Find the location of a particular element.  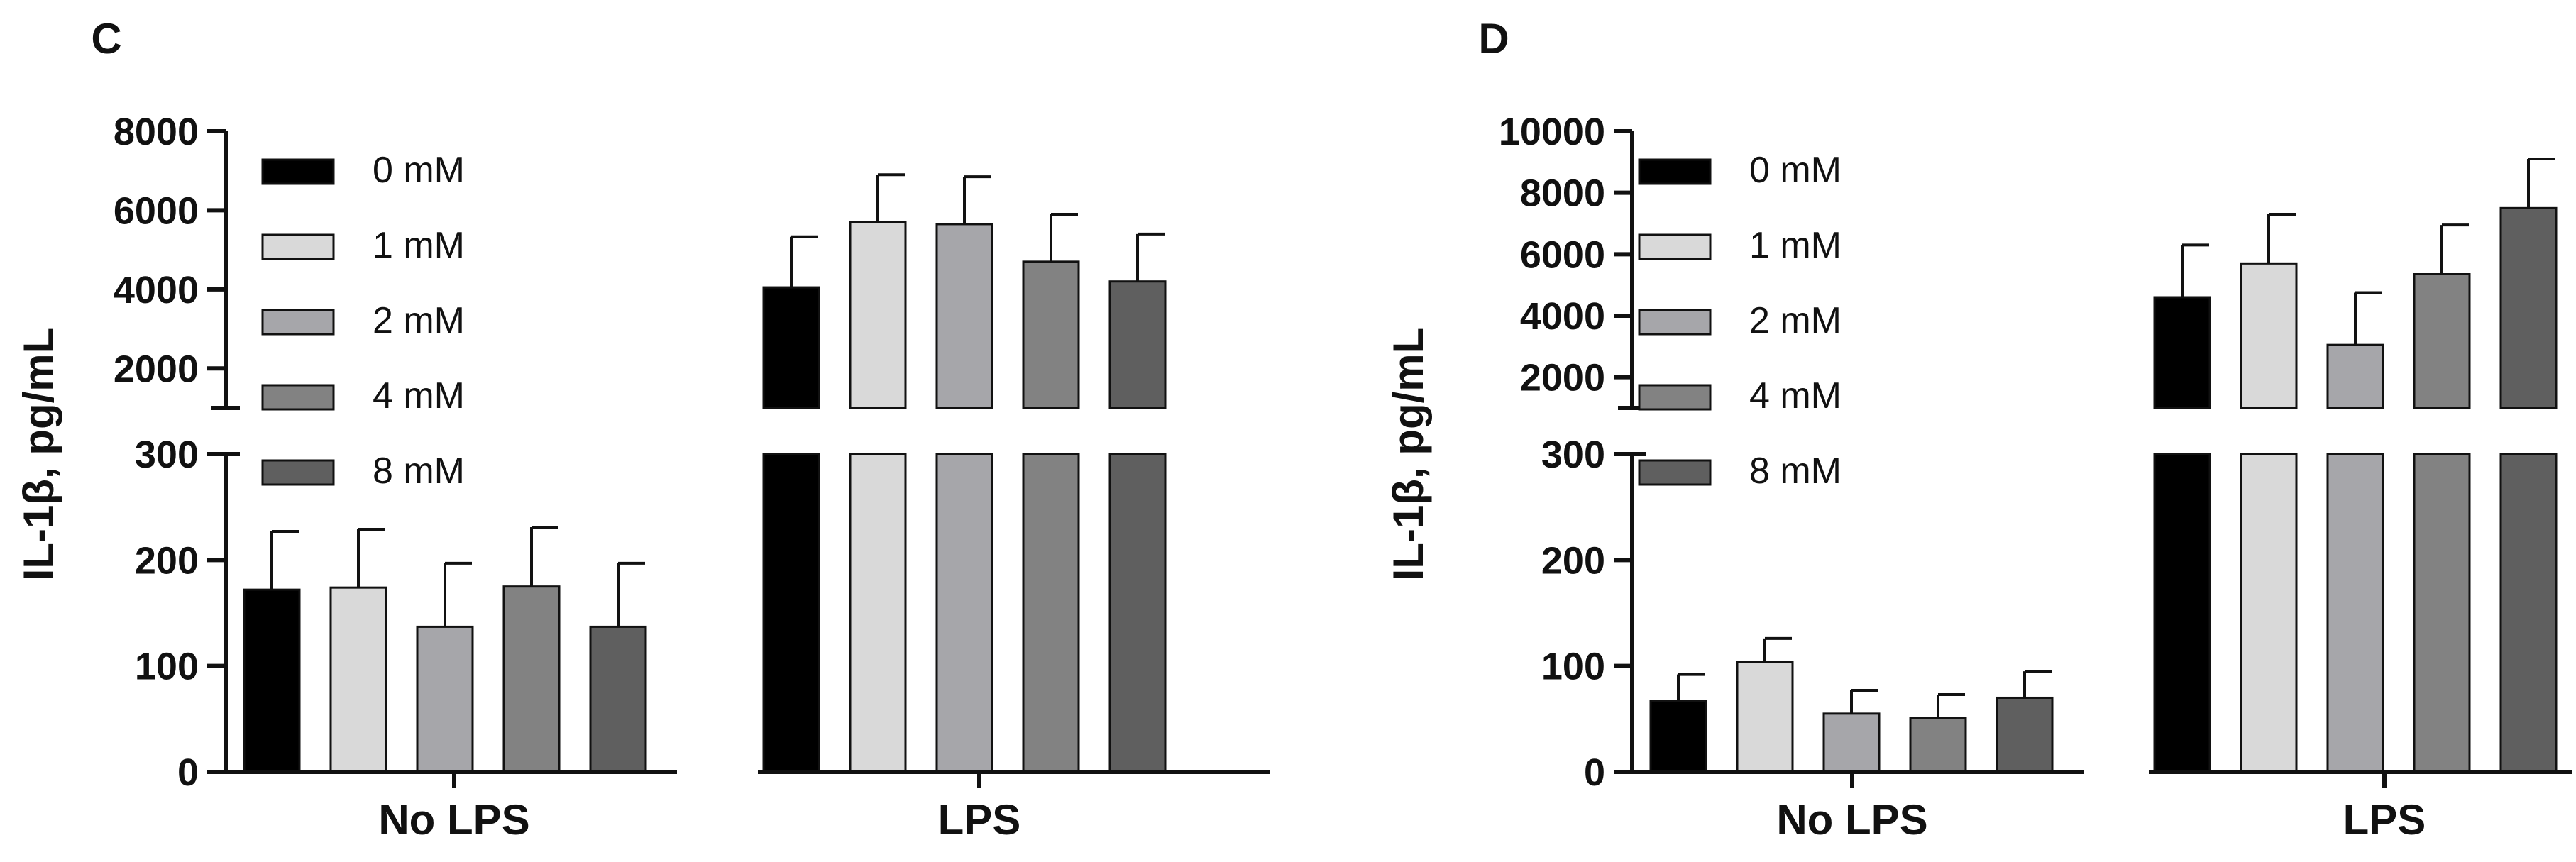

panel-letter: C is located at coordinates (106, 39).